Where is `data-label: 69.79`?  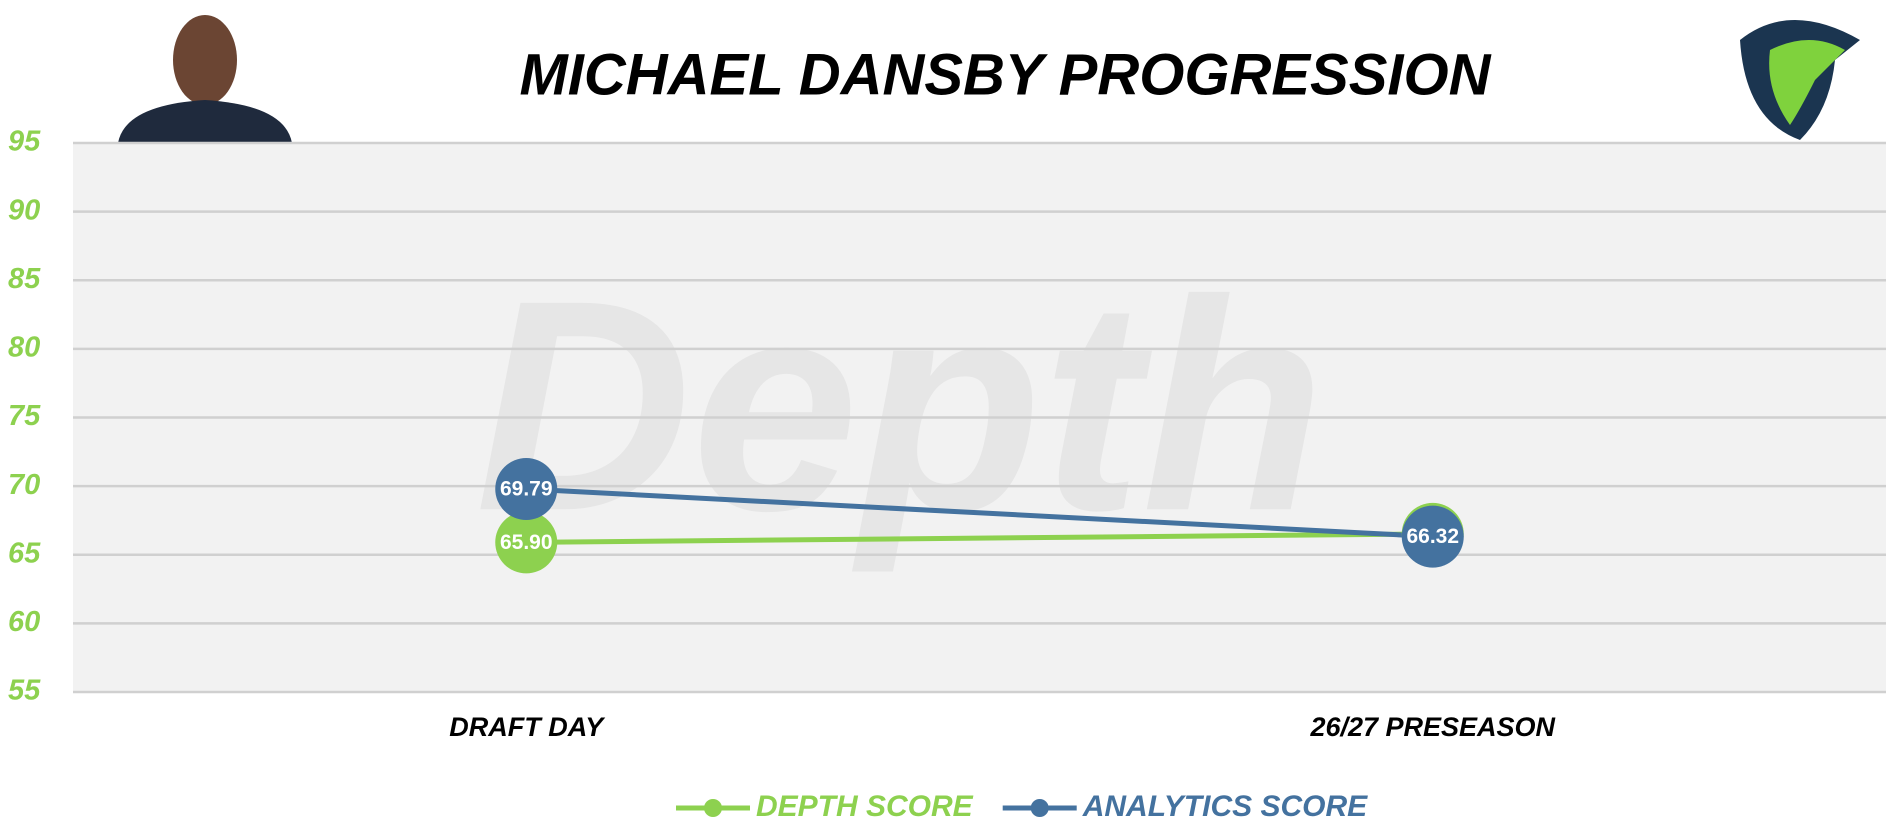
data-label: 69.79 is located at coordinates (526, 489).